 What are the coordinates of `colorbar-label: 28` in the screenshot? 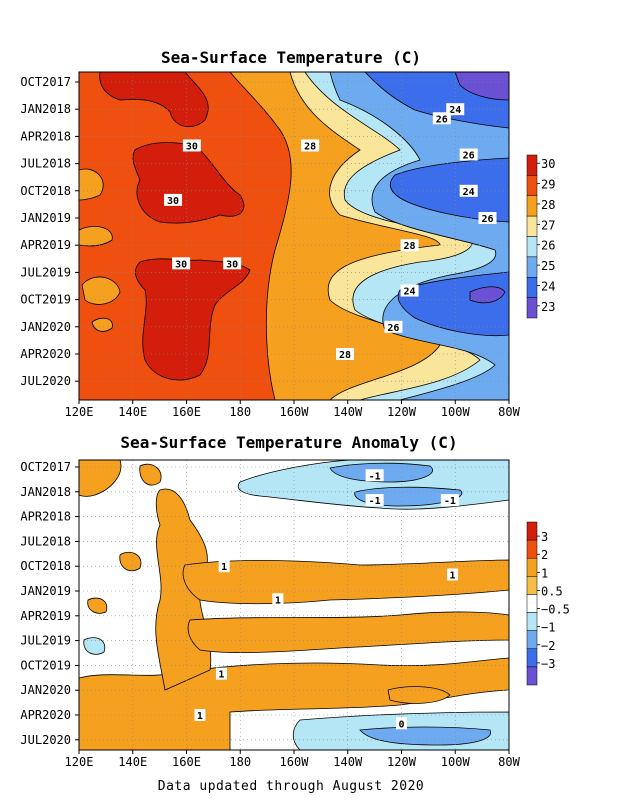 It's located at (548, 205).